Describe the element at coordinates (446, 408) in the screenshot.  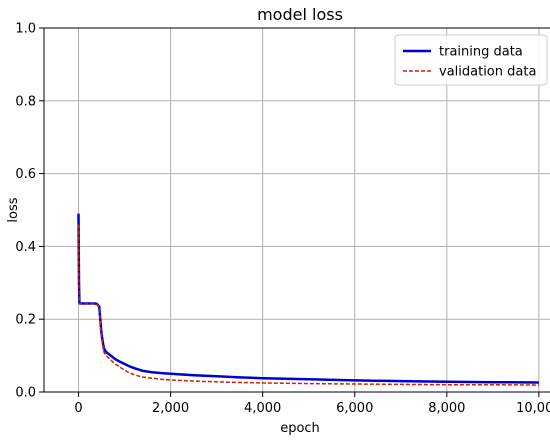
I see `x-tick-label: 8,000` at that location.